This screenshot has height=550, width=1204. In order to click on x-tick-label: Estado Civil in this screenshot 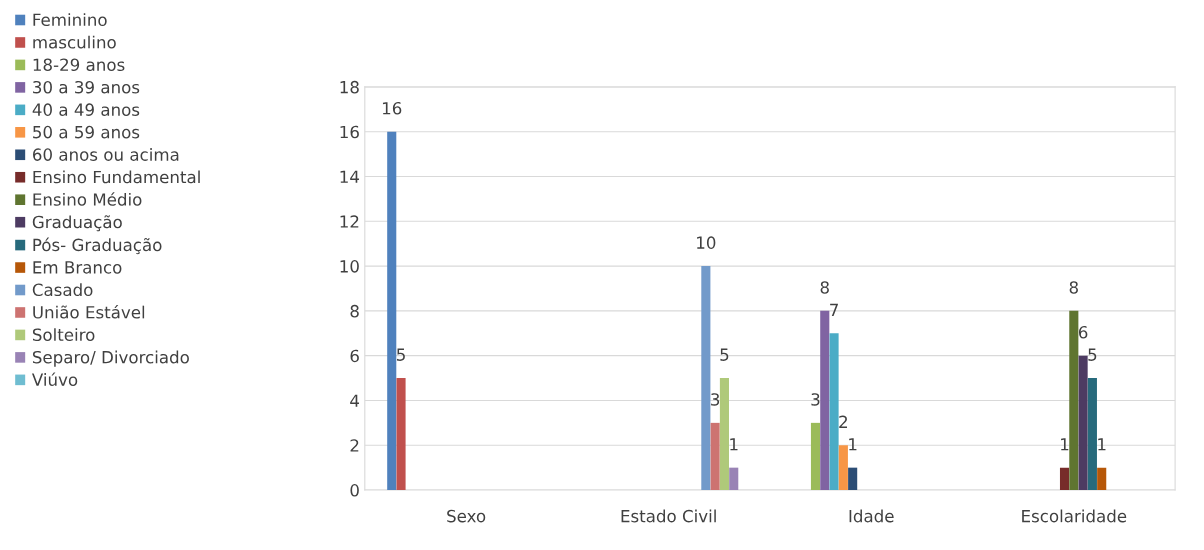, I will do `click(668, 516)`.